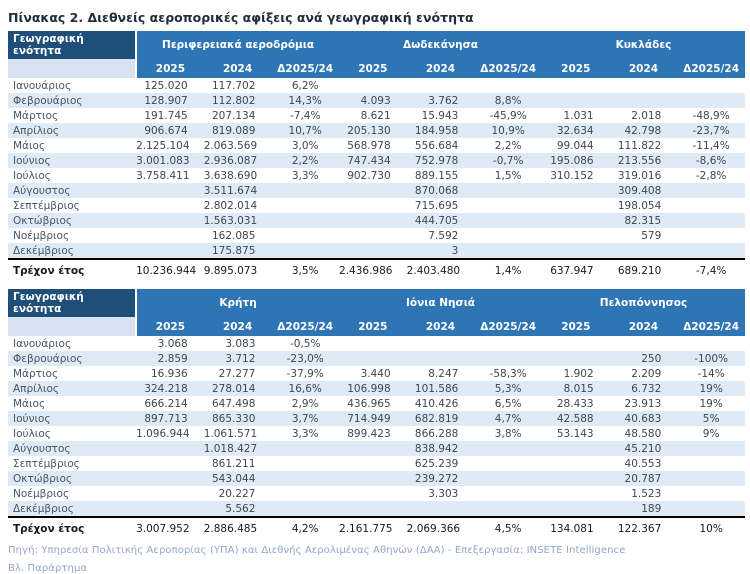 The image size is (750, 574). Describe the element at coordinates (233, 463) in the screenshot. I see `table-cell: 861.211` at that location.